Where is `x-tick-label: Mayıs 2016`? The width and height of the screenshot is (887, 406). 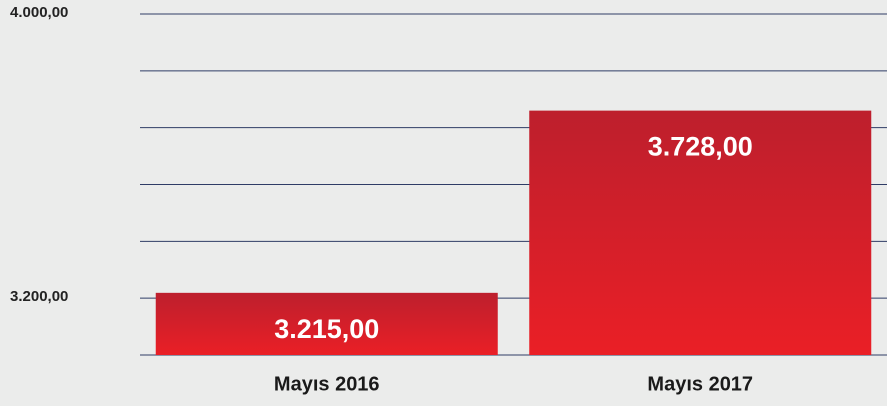
x-tick-label: Mayıs 2016 is located at coordinates (327, 384).